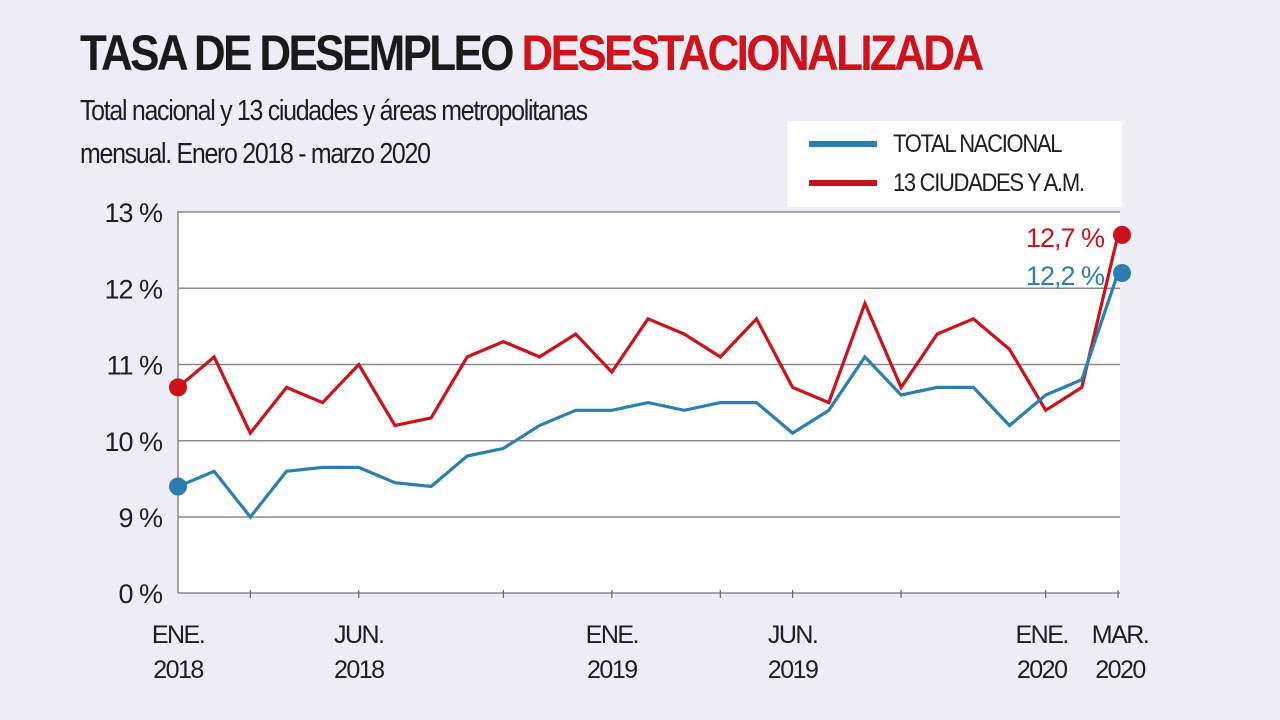 Image resolution: width=1280 pixels, height=720 pixels. Describe the element at coordinates (977, 143) in the screenshot. I see `legend-label-total: TOTAL NACIONAL` at that location.